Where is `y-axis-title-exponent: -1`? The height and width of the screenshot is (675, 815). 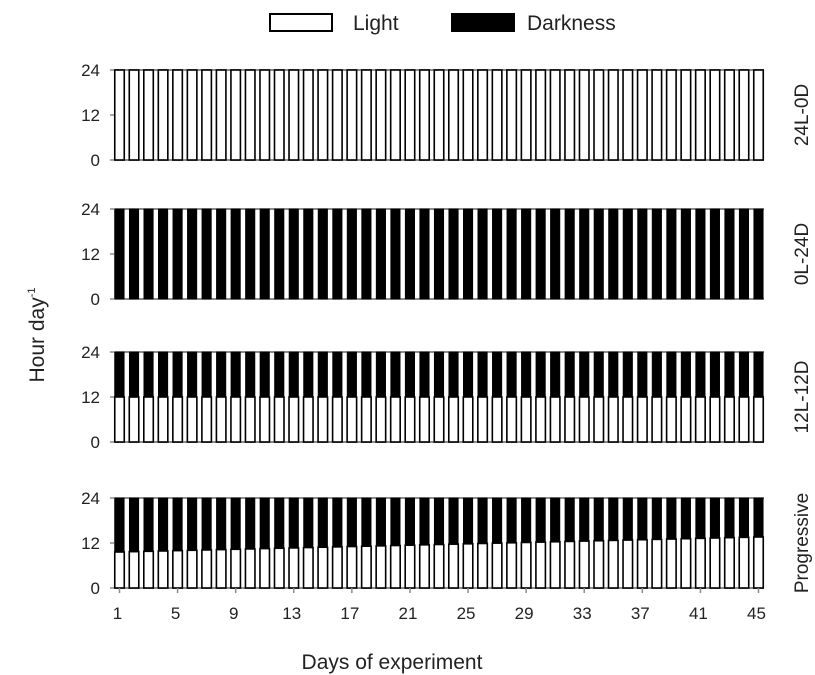
y-axis-title-exponent: -1 is located at coordinates (32, 293).